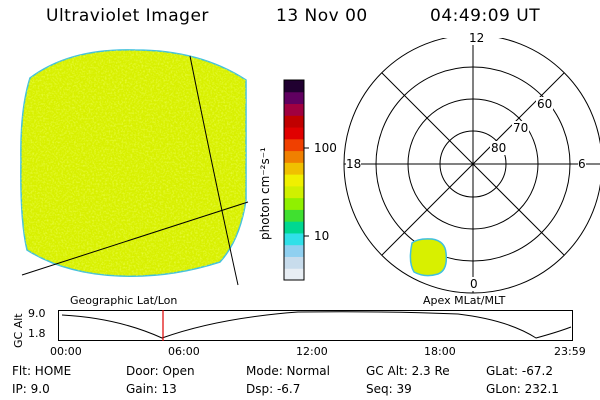 The height and width of the screenshot is (400, 600). I want to click on time-tick-2359: 23:59, so click(570, 351).